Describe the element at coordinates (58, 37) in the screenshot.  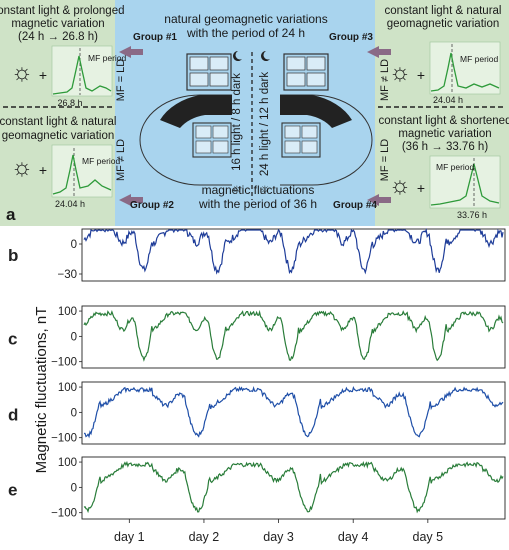
I see `g1-title-3: (24 h → 26.8 h)` at that location.